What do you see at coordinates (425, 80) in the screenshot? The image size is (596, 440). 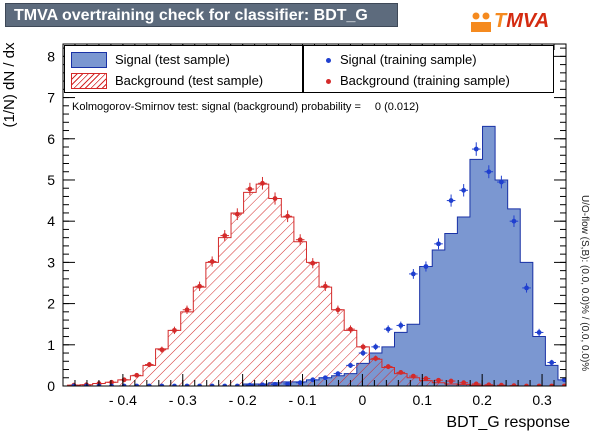 I see `legend-label-background-training: Background (training sample)` at bounding box center [425, 80].